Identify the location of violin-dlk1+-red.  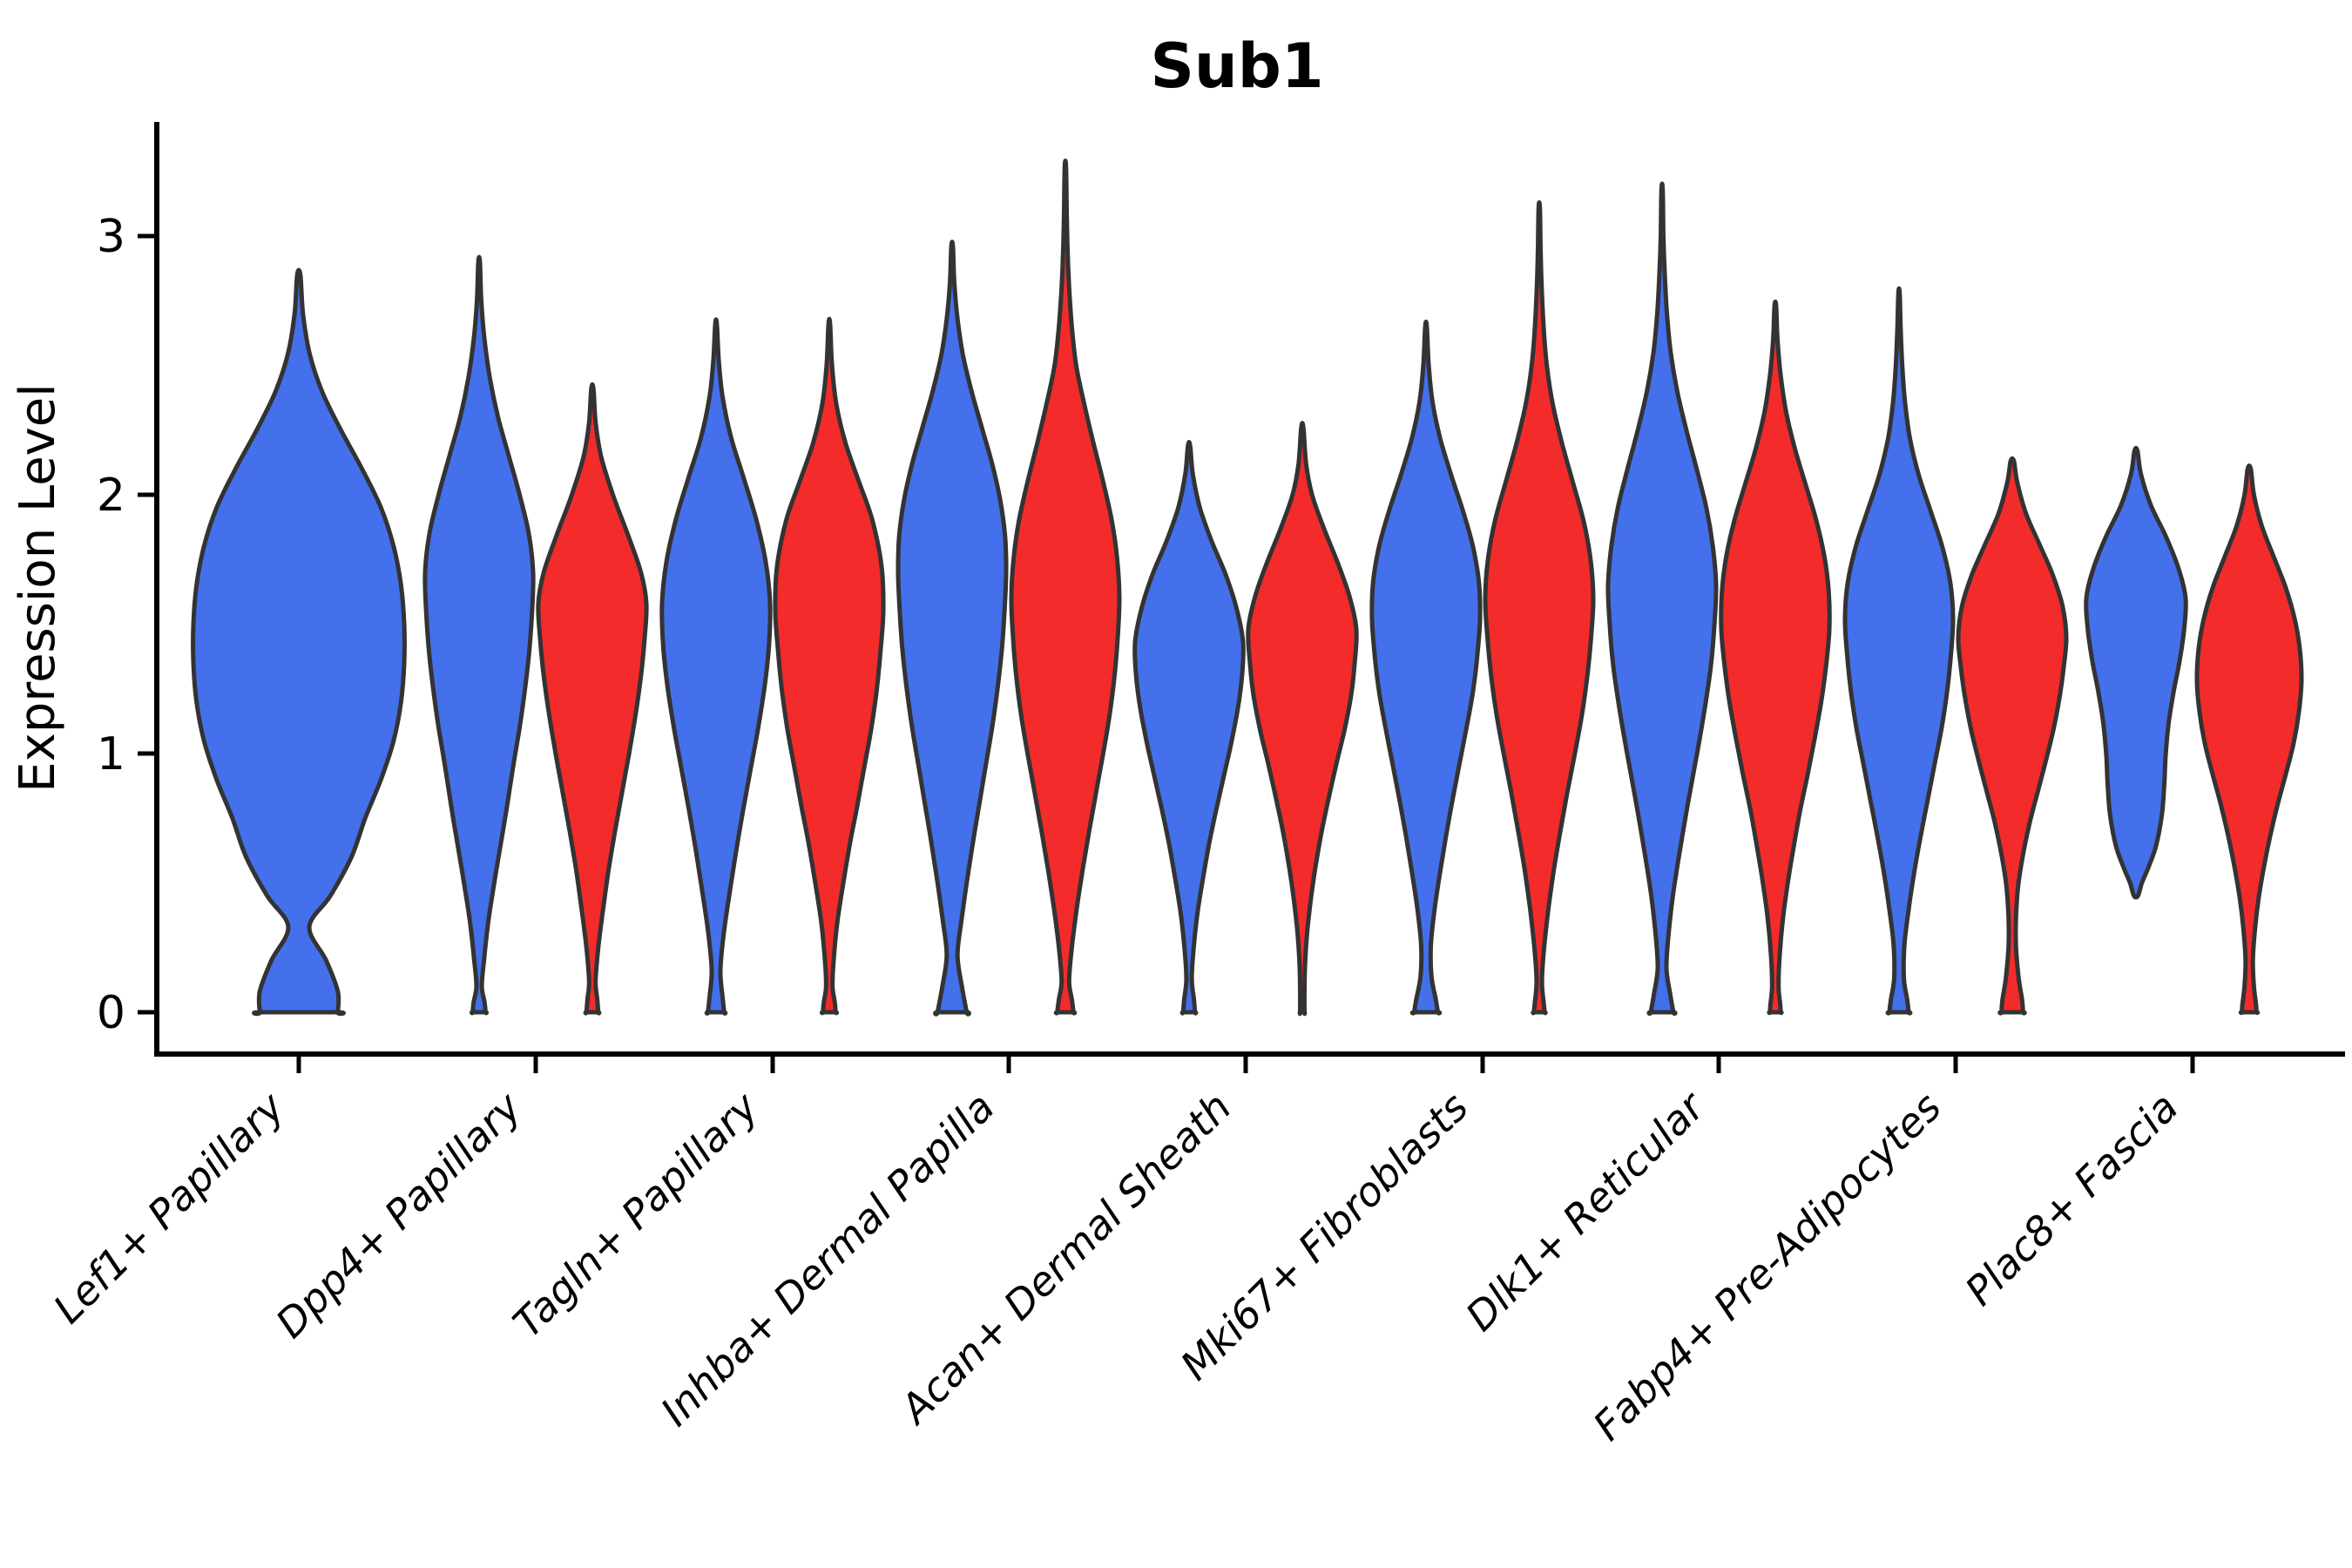
(1775, 657).